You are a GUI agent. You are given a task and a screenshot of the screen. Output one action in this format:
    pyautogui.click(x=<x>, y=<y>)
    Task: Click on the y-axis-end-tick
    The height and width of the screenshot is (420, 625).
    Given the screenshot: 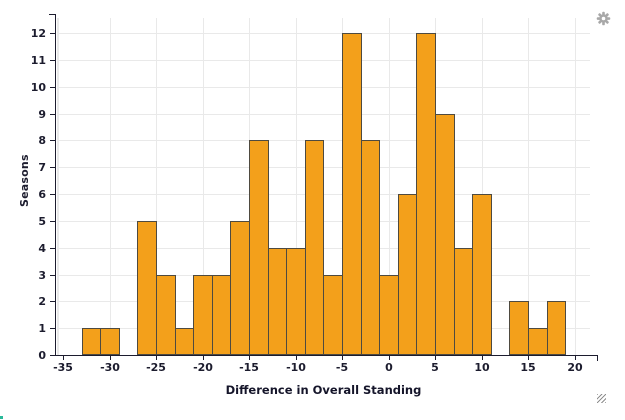 What is the action you would take?
    pyautogui.click(x=52, y=14)
    